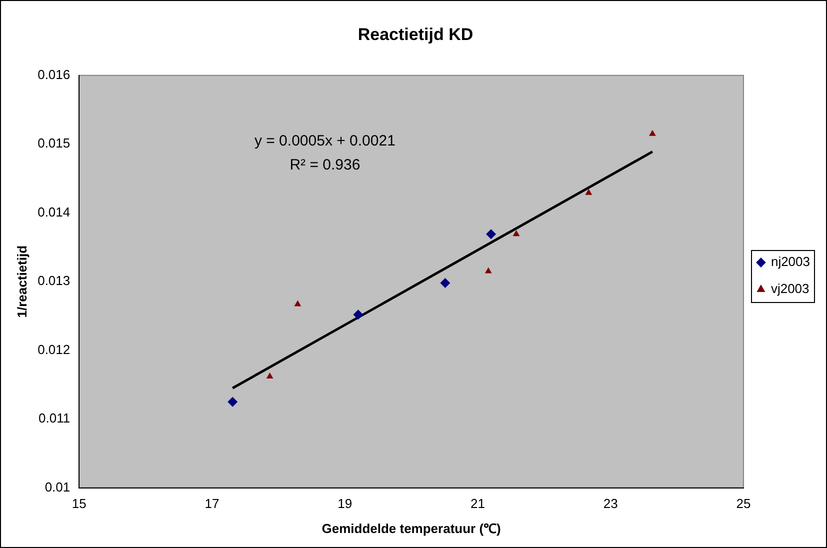  What do you see at coordinates (477, 504) in the screenshot?
I see `x-tick-label: 21` at bounding box center [477, 504].